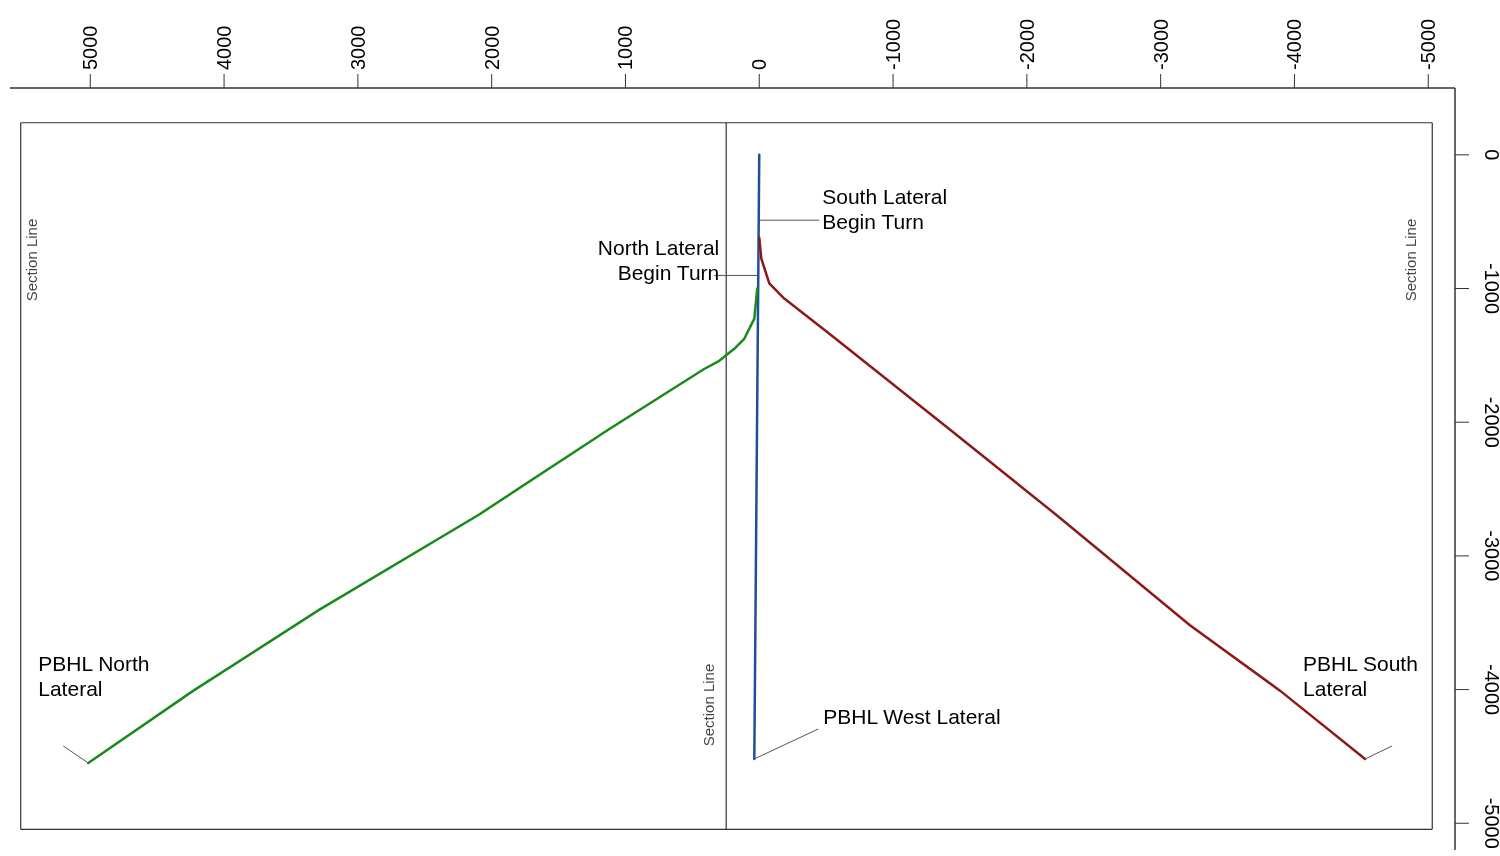  What do you see at coordinates (491, 47) in the screenshot?
I see `x-tick-label: 2000` at bounding box center [491, 47].